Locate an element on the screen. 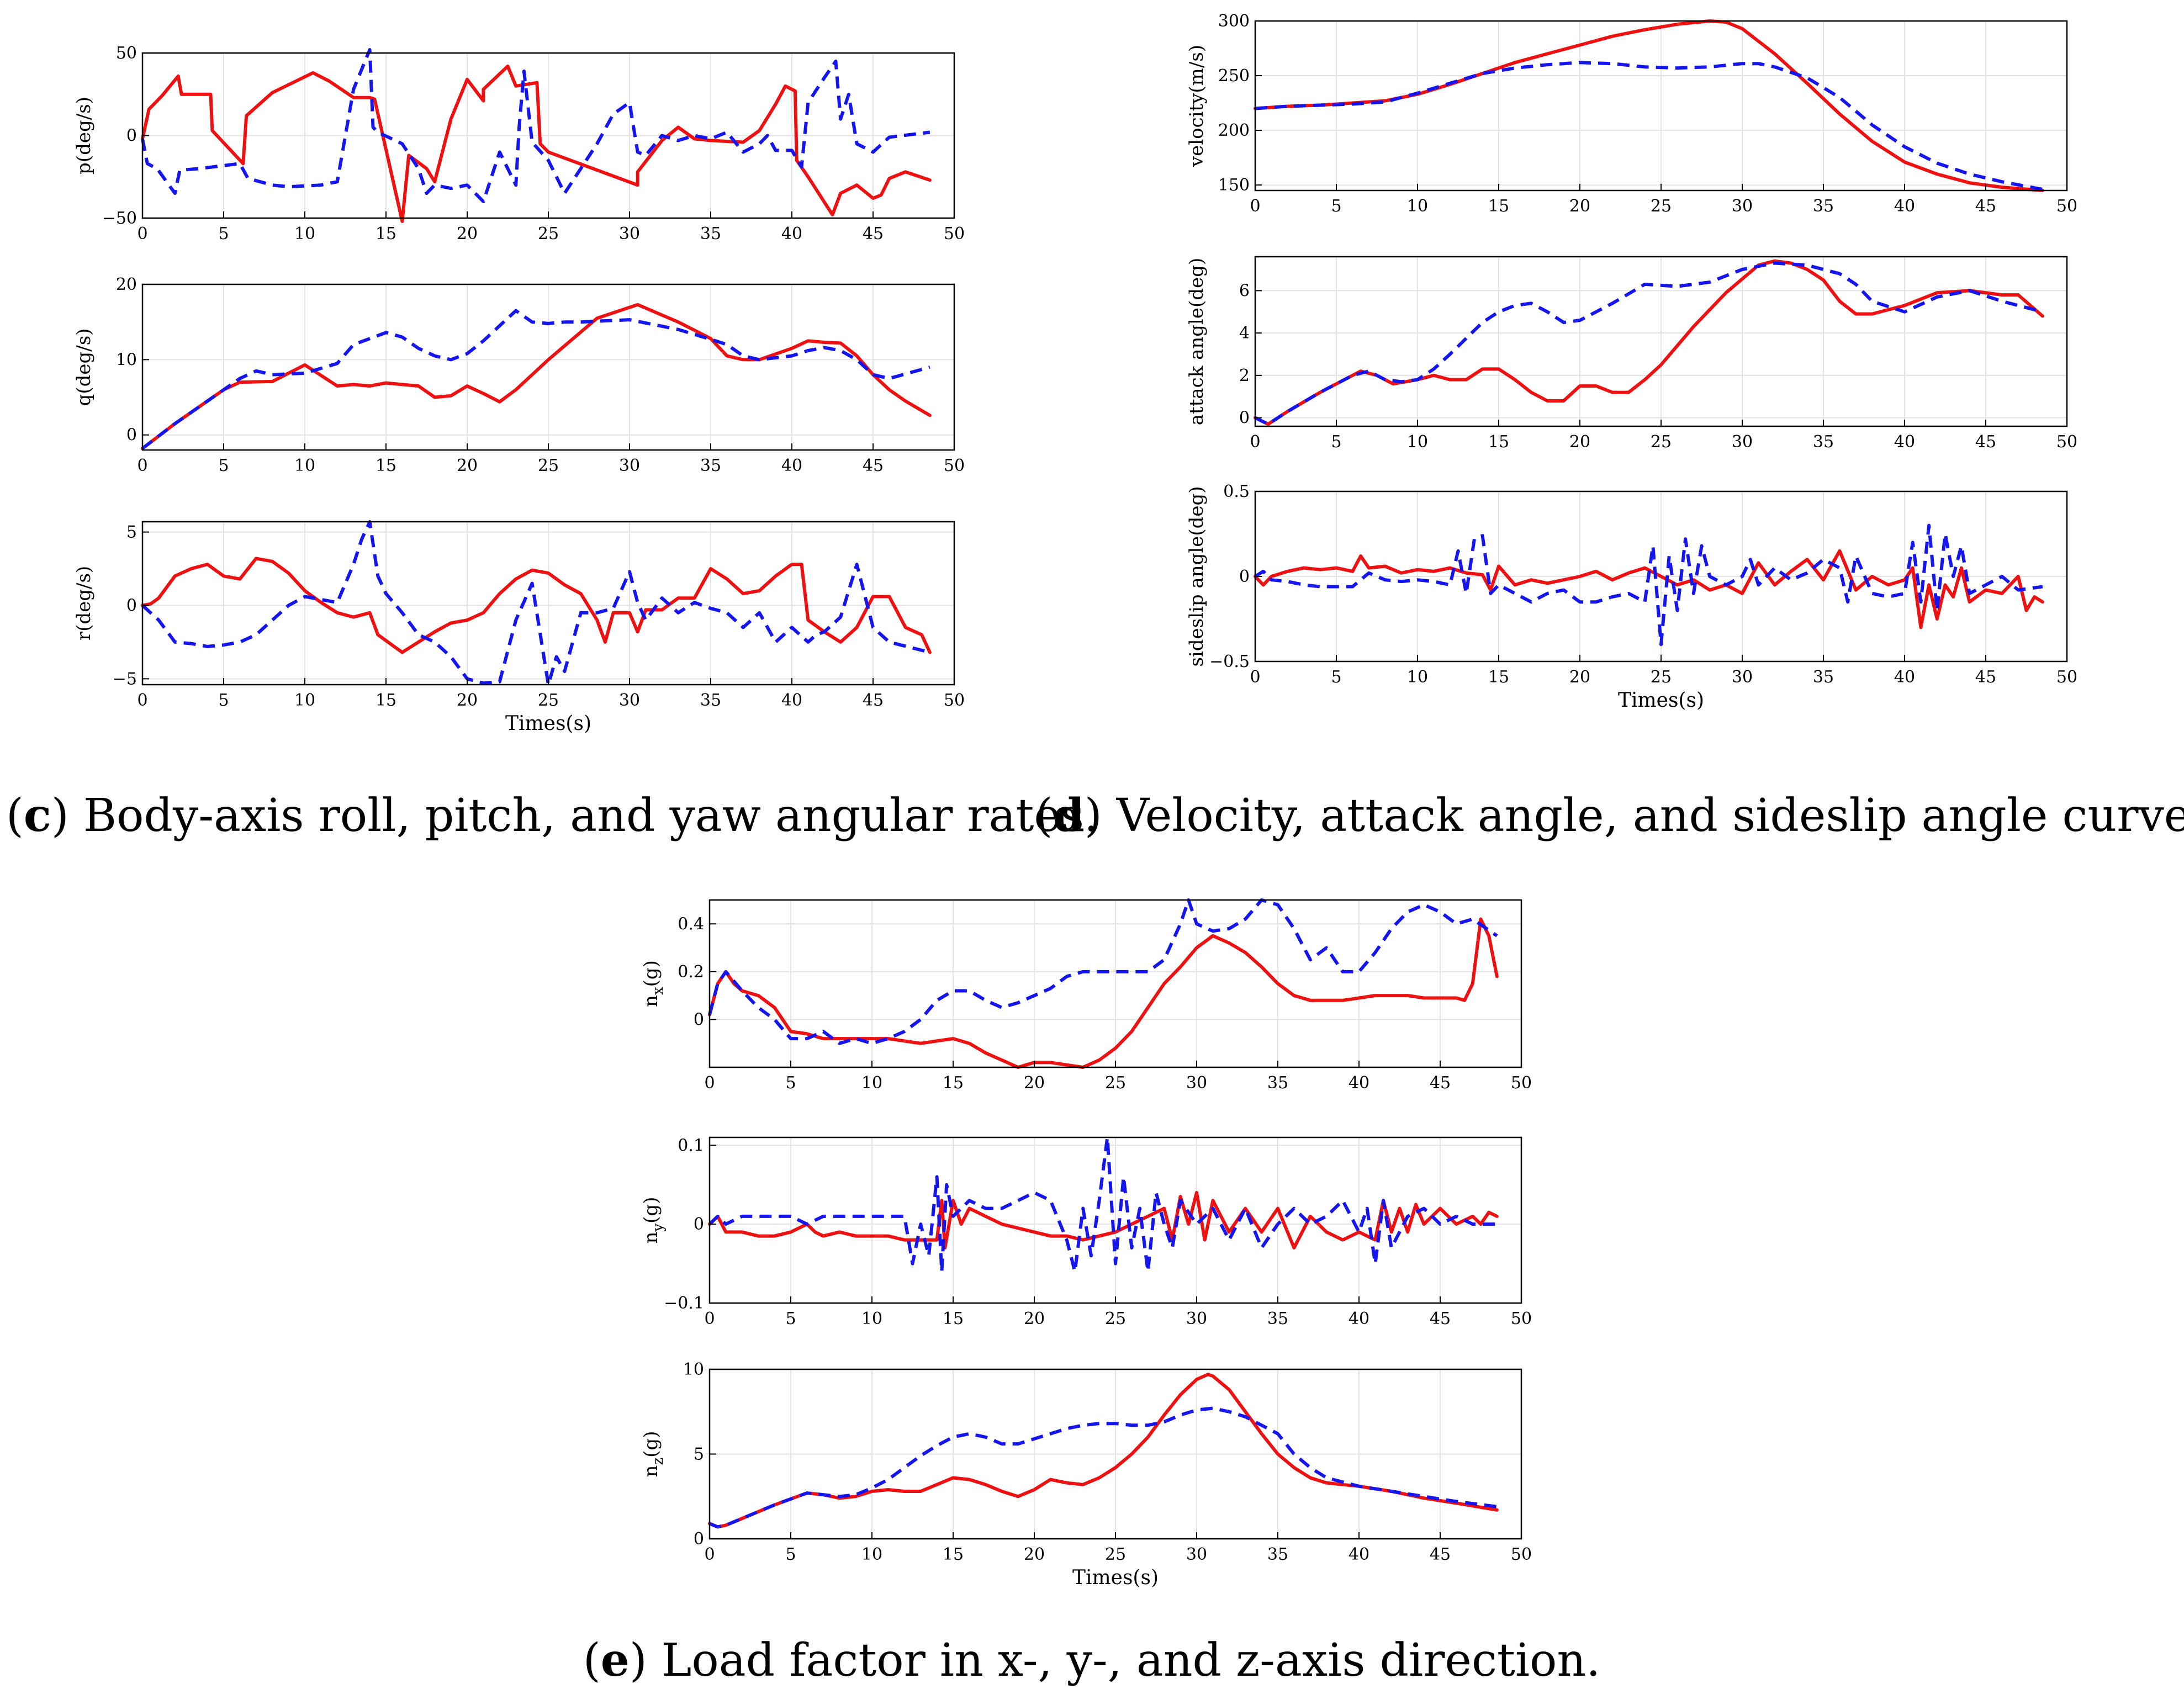 The height and width of the screenshot is (1705, 2184). y-tick-label: −0.5 is located at coordinates (1229, 661).